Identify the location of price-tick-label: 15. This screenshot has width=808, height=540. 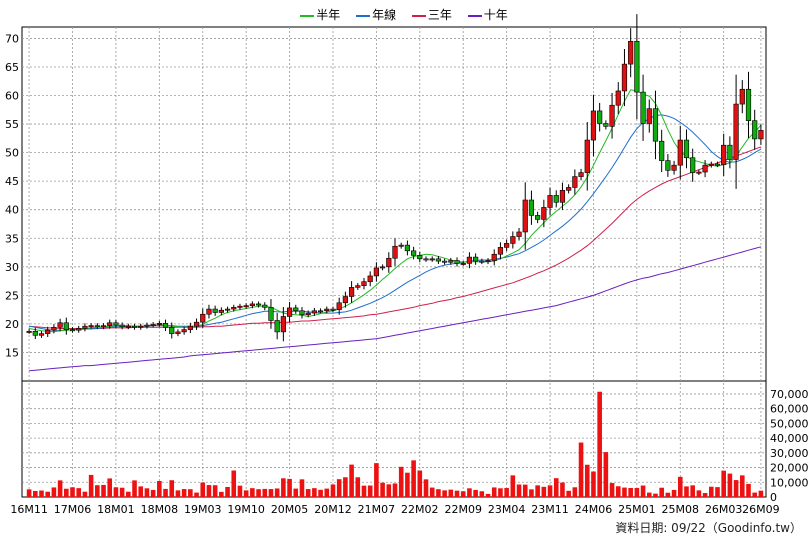
(12, 352).